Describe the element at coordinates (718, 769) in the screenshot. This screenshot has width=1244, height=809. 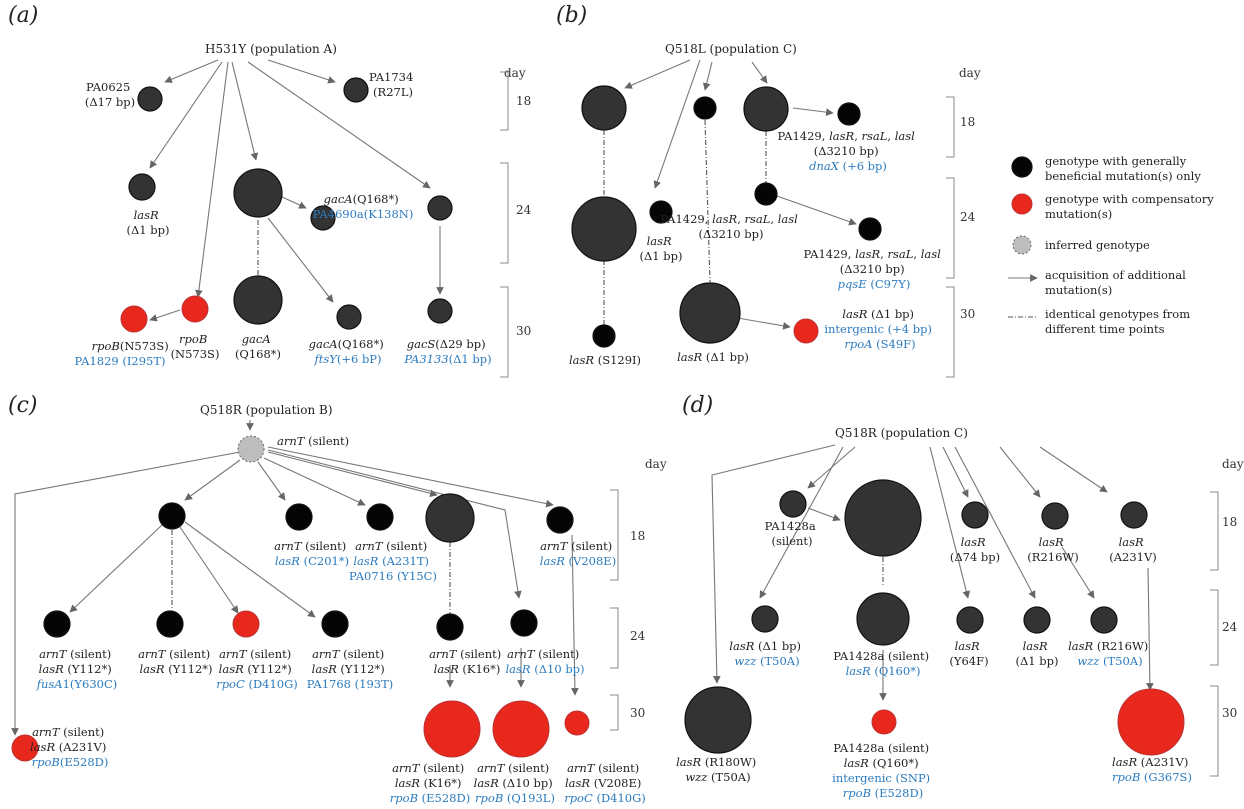
I see `label-d-r180w: lasR (R180W) wzz (T50A)` at that location.